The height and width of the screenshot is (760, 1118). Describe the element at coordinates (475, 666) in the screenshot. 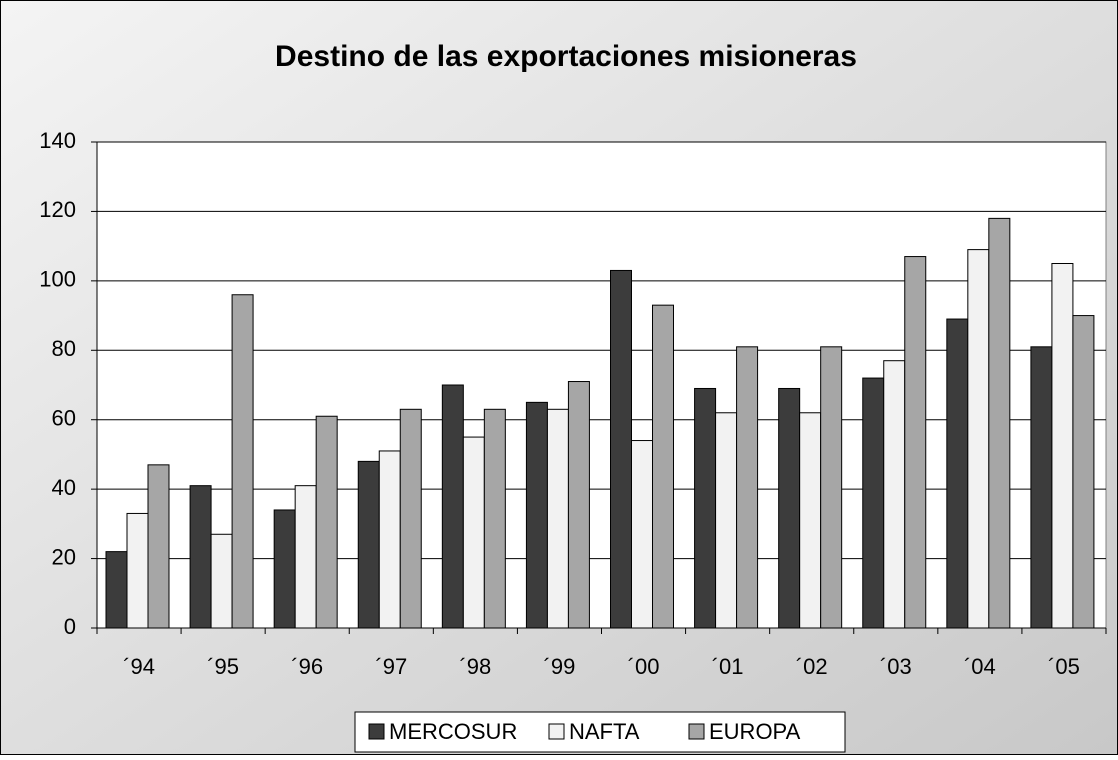

I see `x-tick-label: ´98` at that location.